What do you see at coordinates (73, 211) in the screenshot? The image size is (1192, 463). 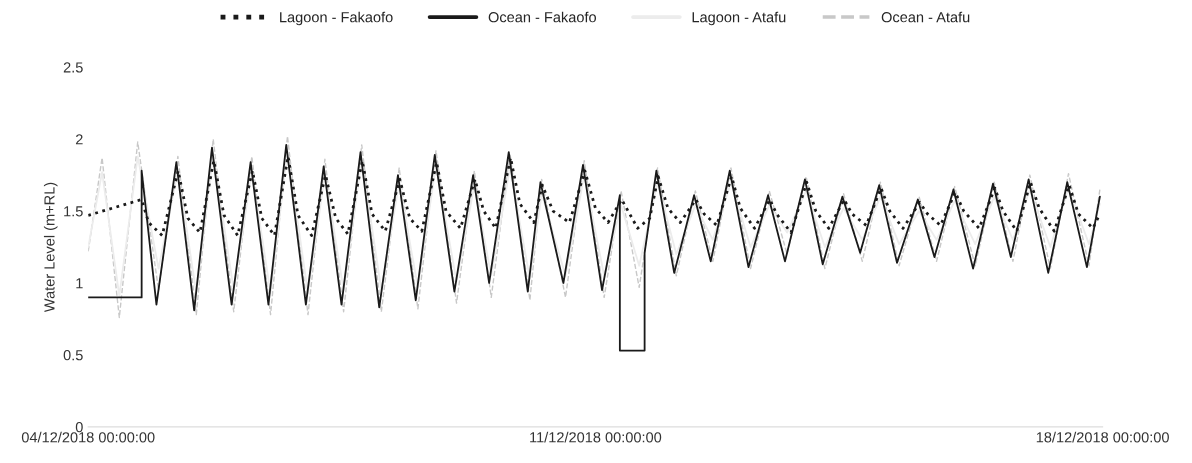 I see `y-tick-label: 1.5` at bounding box center [73, 211].